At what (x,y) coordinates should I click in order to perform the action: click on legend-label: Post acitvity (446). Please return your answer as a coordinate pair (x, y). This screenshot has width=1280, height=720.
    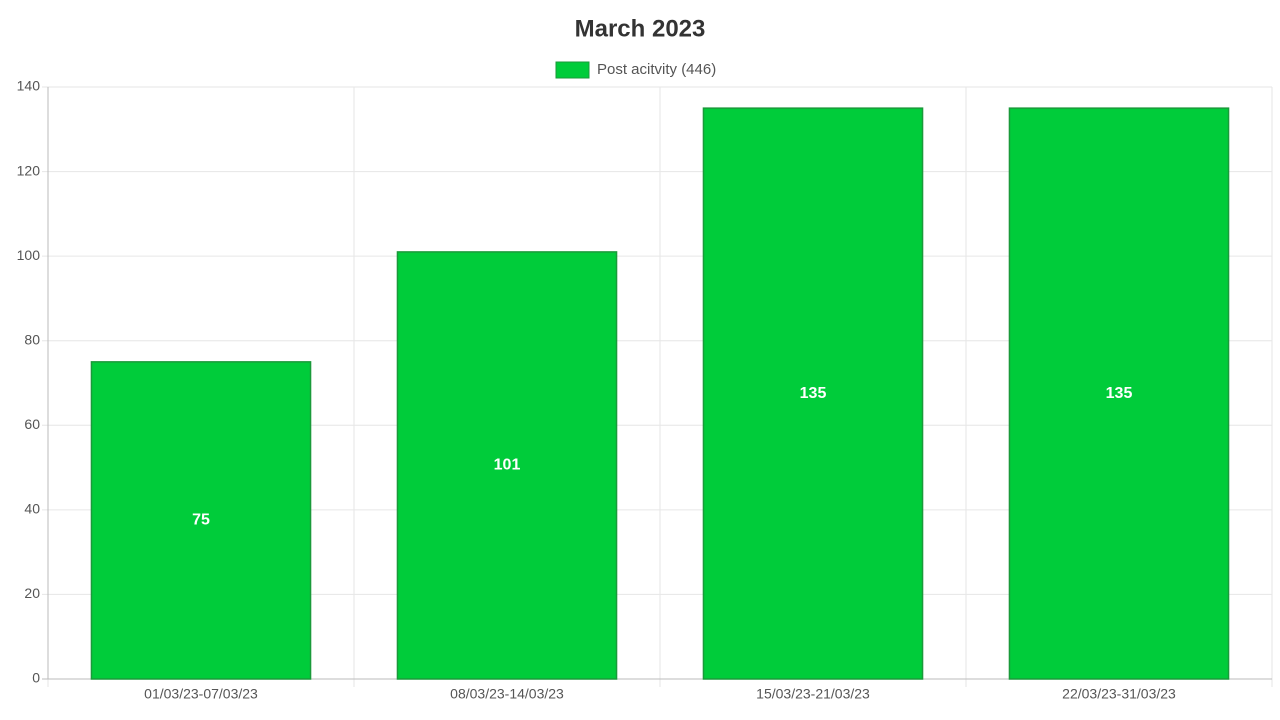
    Looking at the image, I should click on (656, 69).